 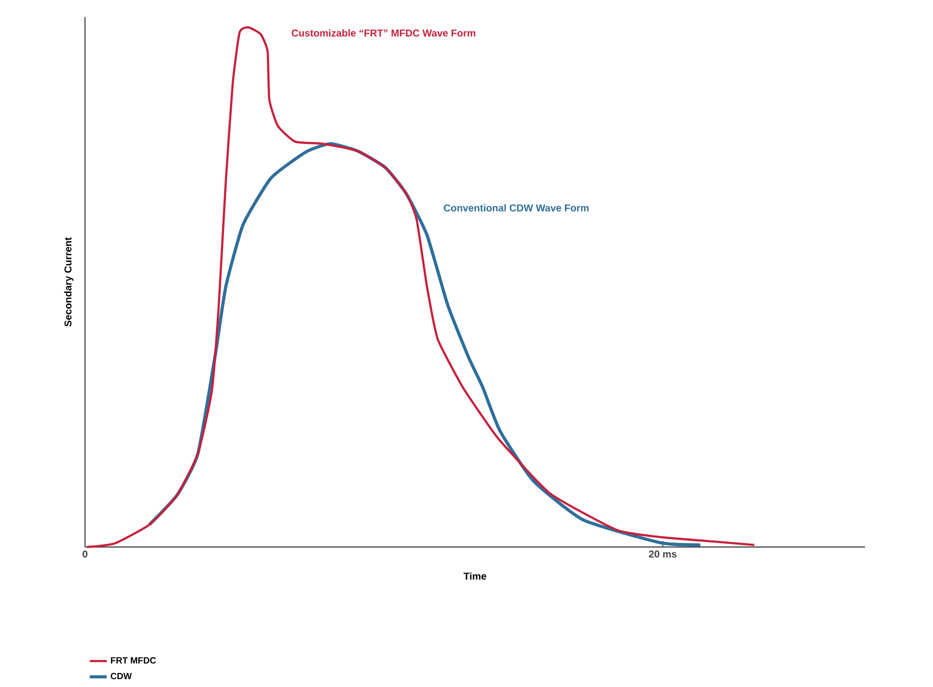 I want to click on annotation: Conventional CDW Wave Form, so click(x=516, y=208).